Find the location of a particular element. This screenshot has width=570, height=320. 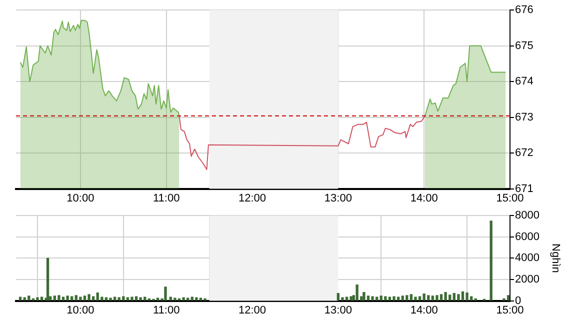

y-tick-label: 672 is located at coordinates (524, 153).